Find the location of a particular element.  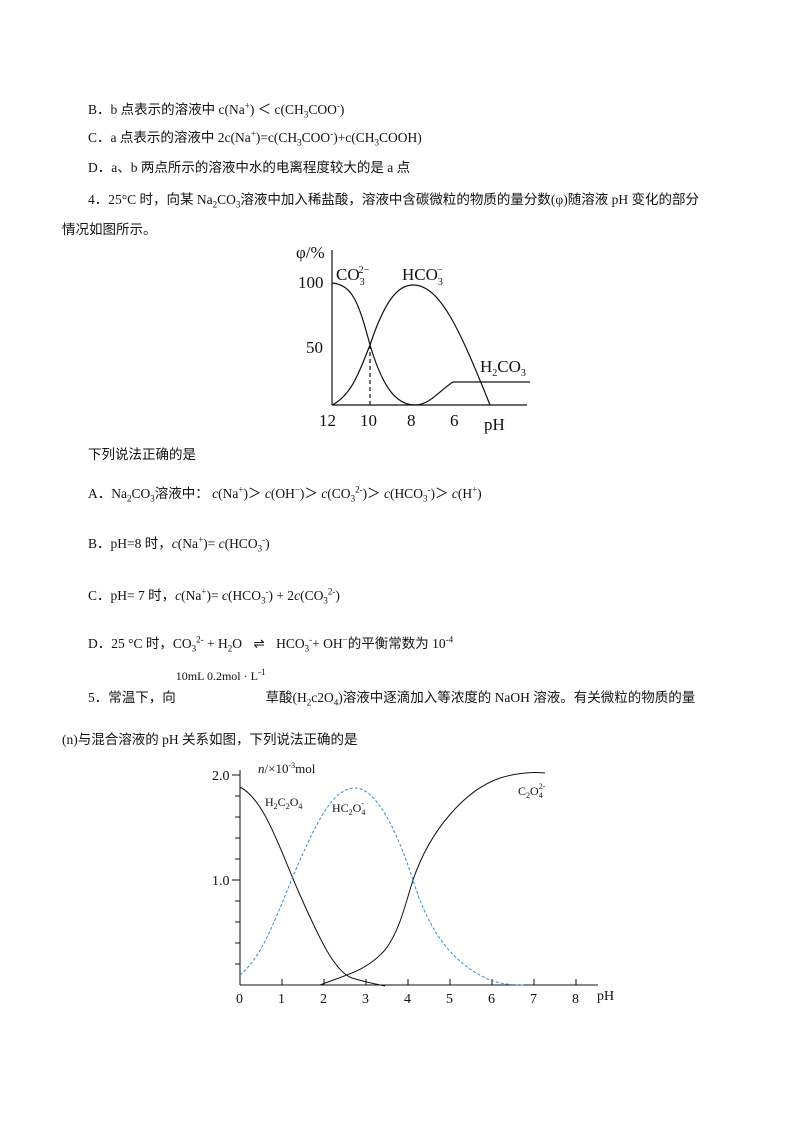

curve-label: H2CO3 is located at coordinates (503, 368).